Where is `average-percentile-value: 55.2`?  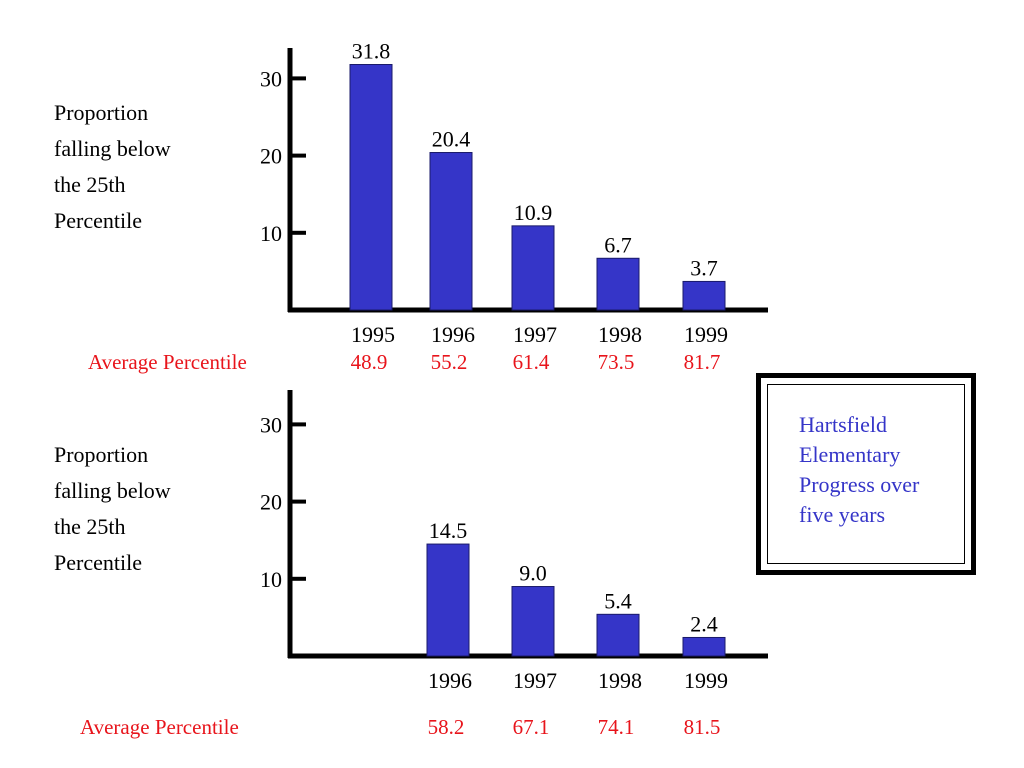
average-percentile-value: 55.2 is located at coordinates (449, 362).